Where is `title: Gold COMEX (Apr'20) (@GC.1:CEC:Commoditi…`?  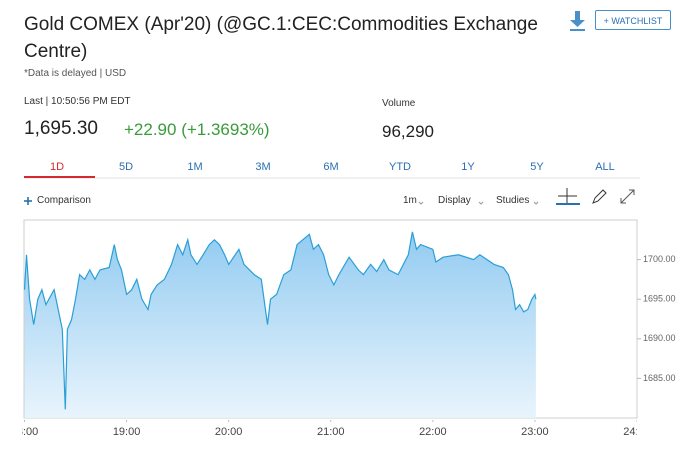 title: Gold COMEX (Apr'20) (@GC.1:CEC:Commoditi… is located at coordinates (281, 38).